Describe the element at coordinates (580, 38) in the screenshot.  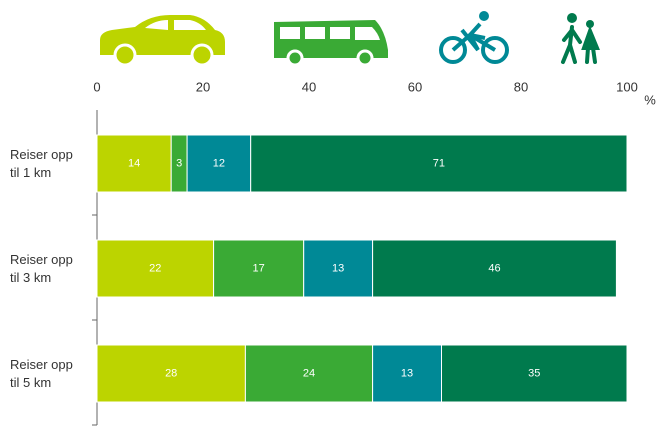
I see `pedestrian-icon` at that location.